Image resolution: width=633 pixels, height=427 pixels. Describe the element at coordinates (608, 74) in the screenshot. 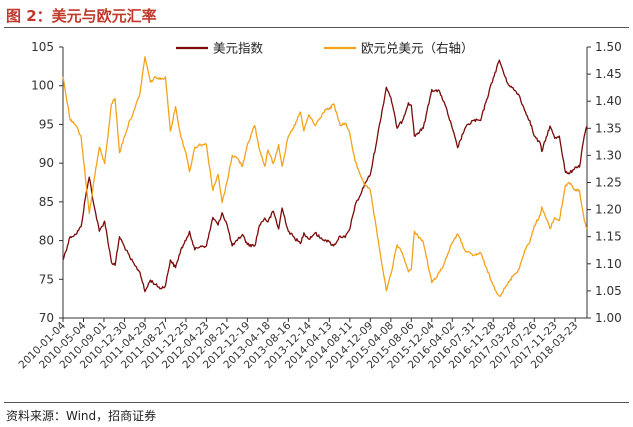

I see `right-tick-label: 1.45` at that location.